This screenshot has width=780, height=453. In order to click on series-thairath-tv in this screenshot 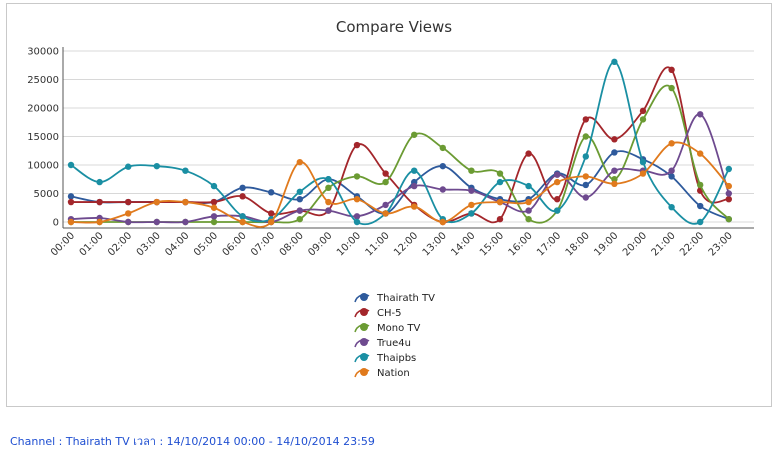, I will do `click(399, 186)`.